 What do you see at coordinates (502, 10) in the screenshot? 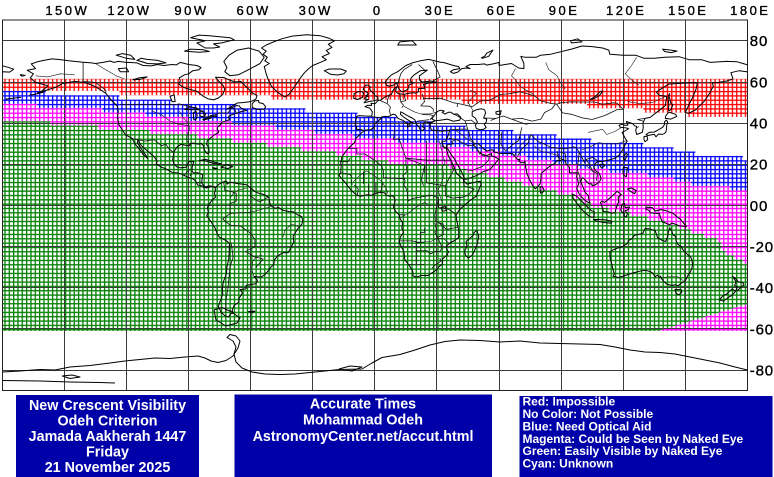
I see `svg-text: 60E` at bounding box center [502, 10].